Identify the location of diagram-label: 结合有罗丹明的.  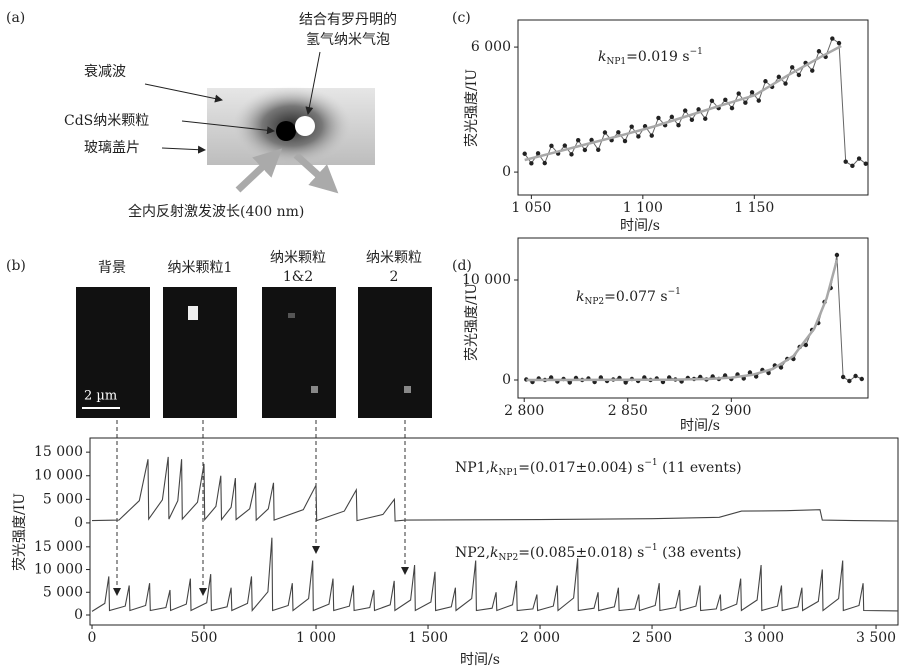
(348, 20).